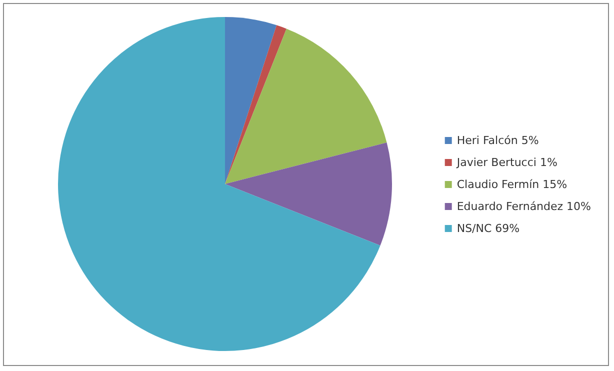 This screenshot has width=614, height=371. What do you see at coordinates (488, 228) in the screenshot?
I see `legend-label: NS/NC 69%` at bounding box center [488, 228].